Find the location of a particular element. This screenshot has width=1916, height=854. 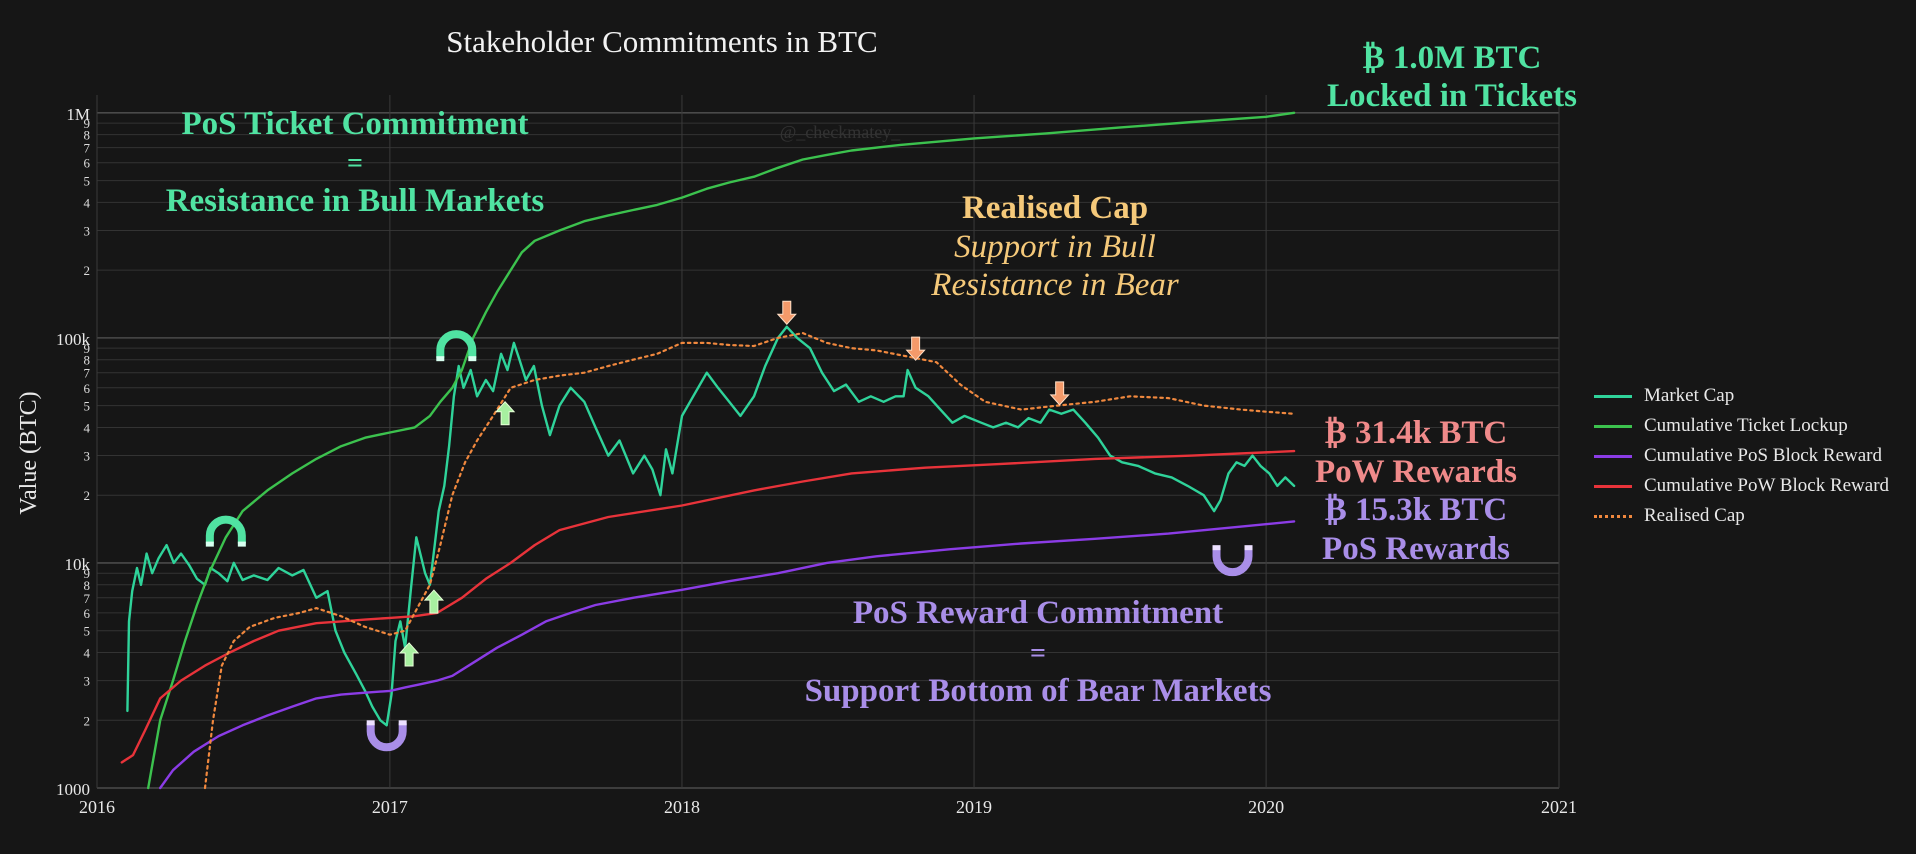

legend-item: Cumulative Ticket Lockup is located at coordinates (1741, 426).